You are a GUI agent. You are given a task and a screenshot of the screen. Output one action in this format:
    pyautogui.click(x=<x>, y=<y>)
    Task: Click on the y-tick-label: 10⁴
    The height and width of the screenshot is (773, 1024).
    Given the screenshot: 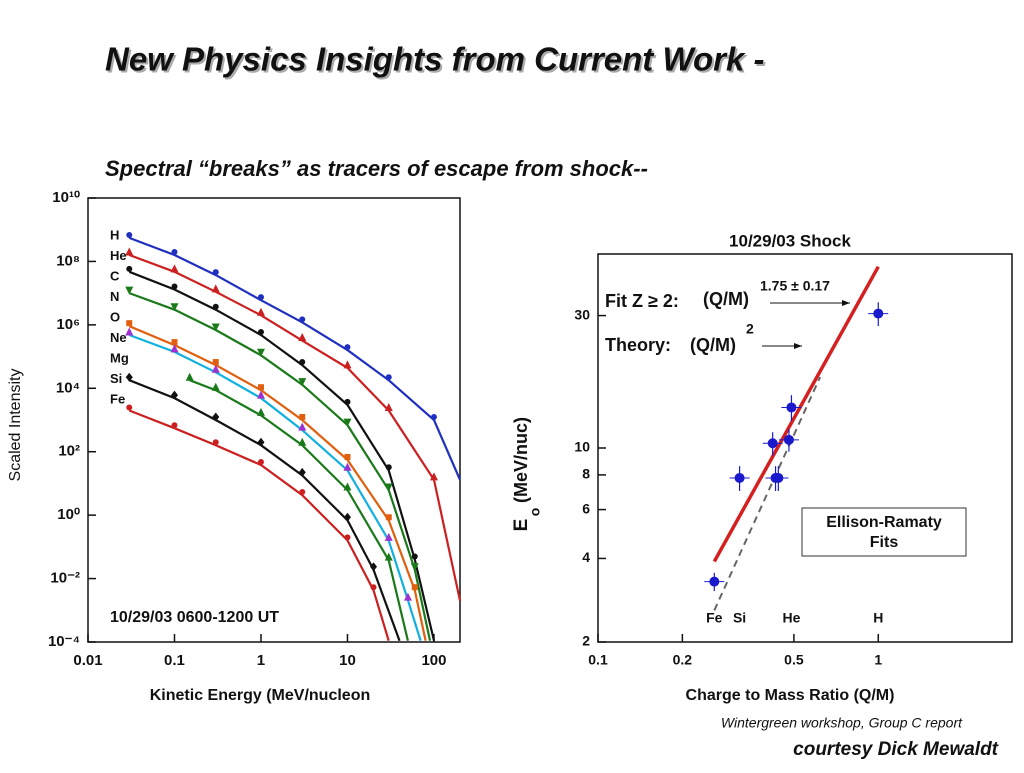 What is the action you would take?
    pyautogui.click(x=68, y=387)
    